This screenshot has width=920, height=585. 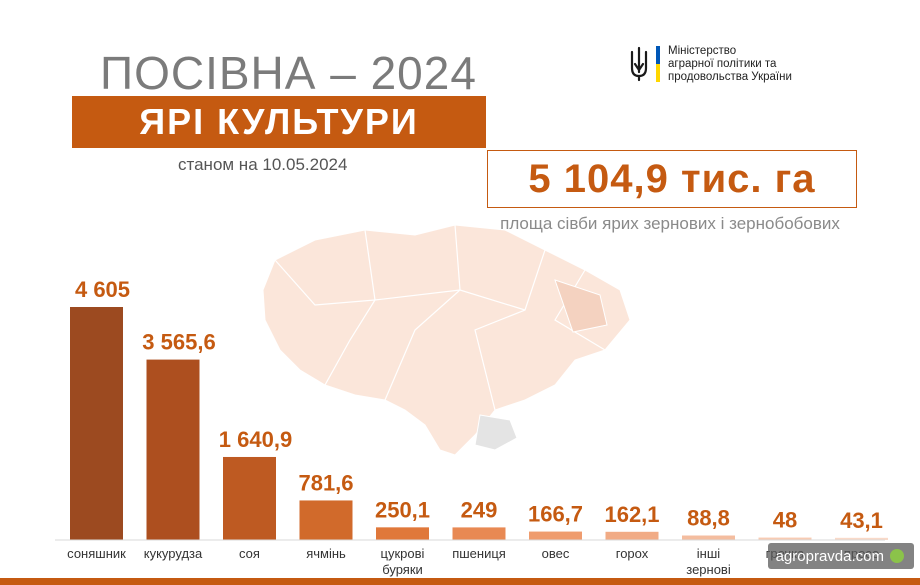 I want to click on data-label: 48, so click(x=785, y=520).